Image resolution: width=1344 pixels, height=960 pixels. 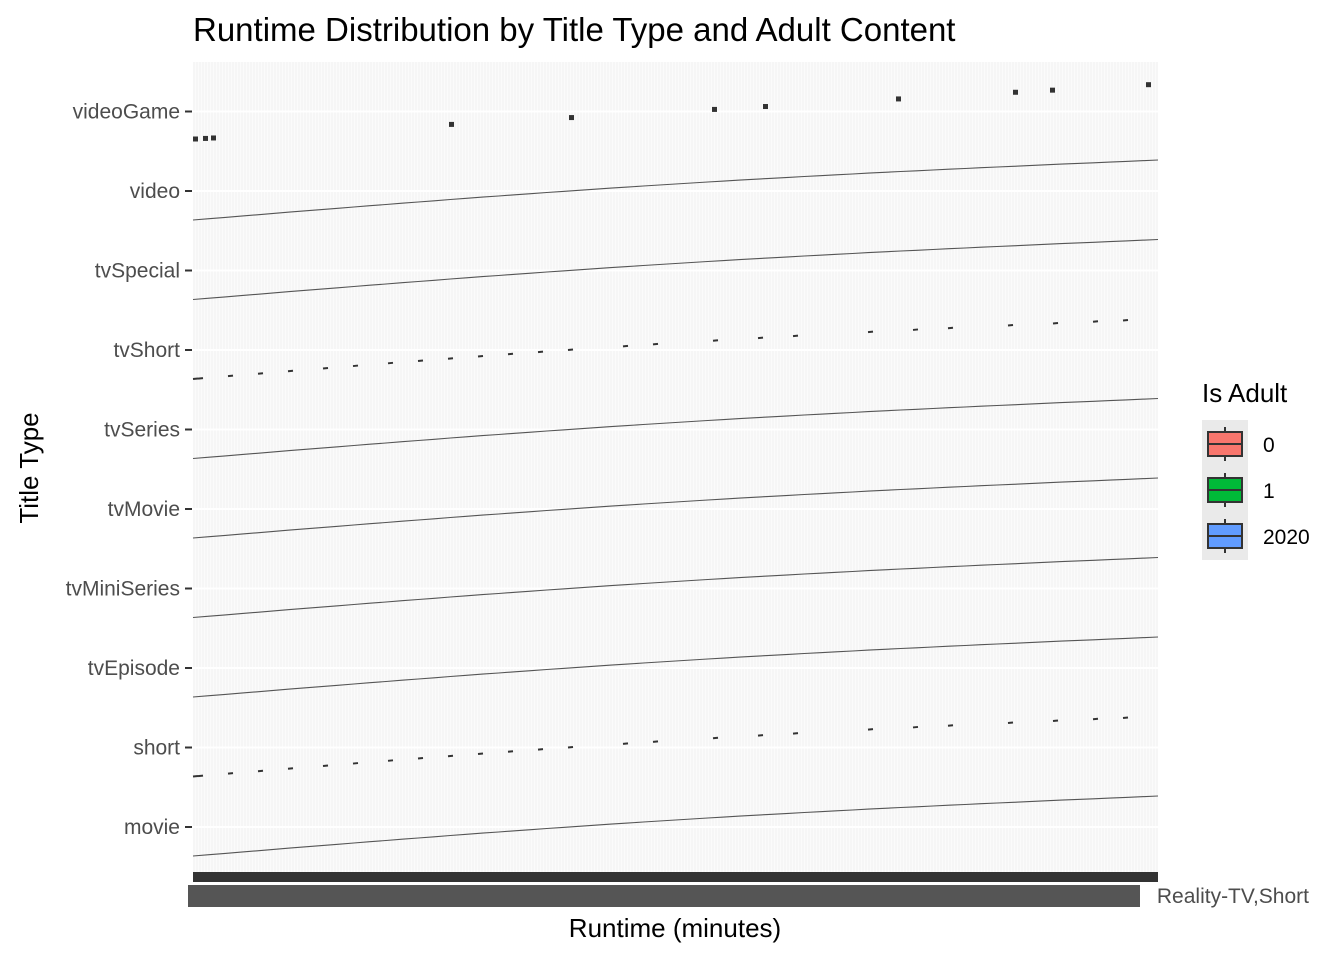 What do you see at coordinates (672, 112) in the screenshot?
I see `series-videoGame` at bounding box center [672, 112].